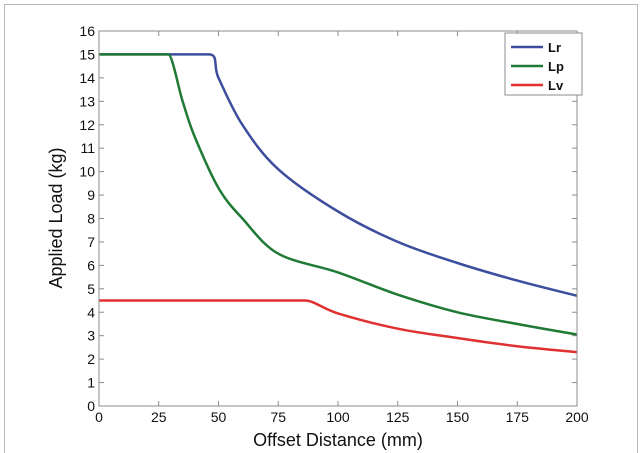 The height and width of the screenshot is (453, 644). Describe the element at coordinates (91, 242) in the screenshot. I see `y-tick-label: 7` at that location.